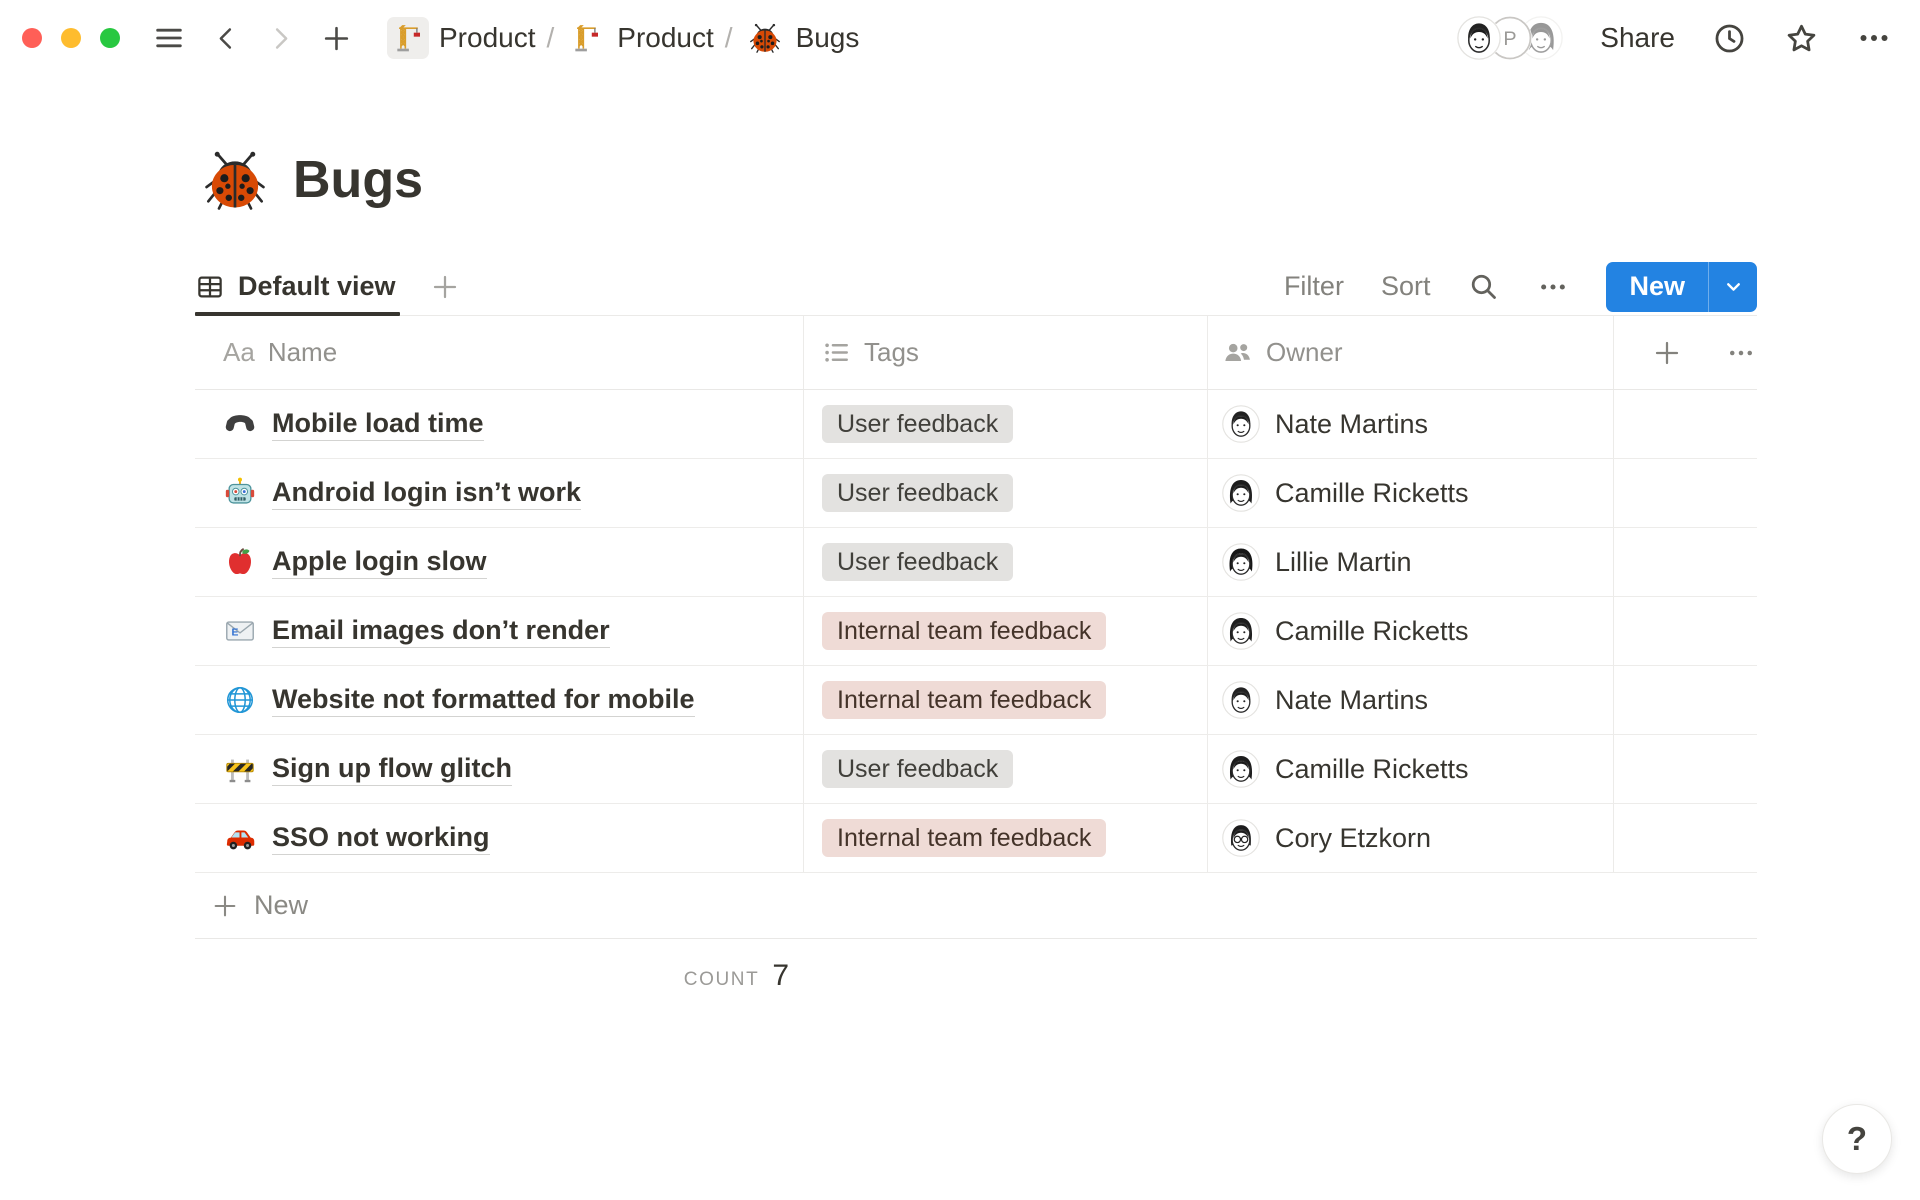 The width and height of the screenshot is (1920, 1200). I want to click on row-title: Email images don’t render, so click(441, 631).